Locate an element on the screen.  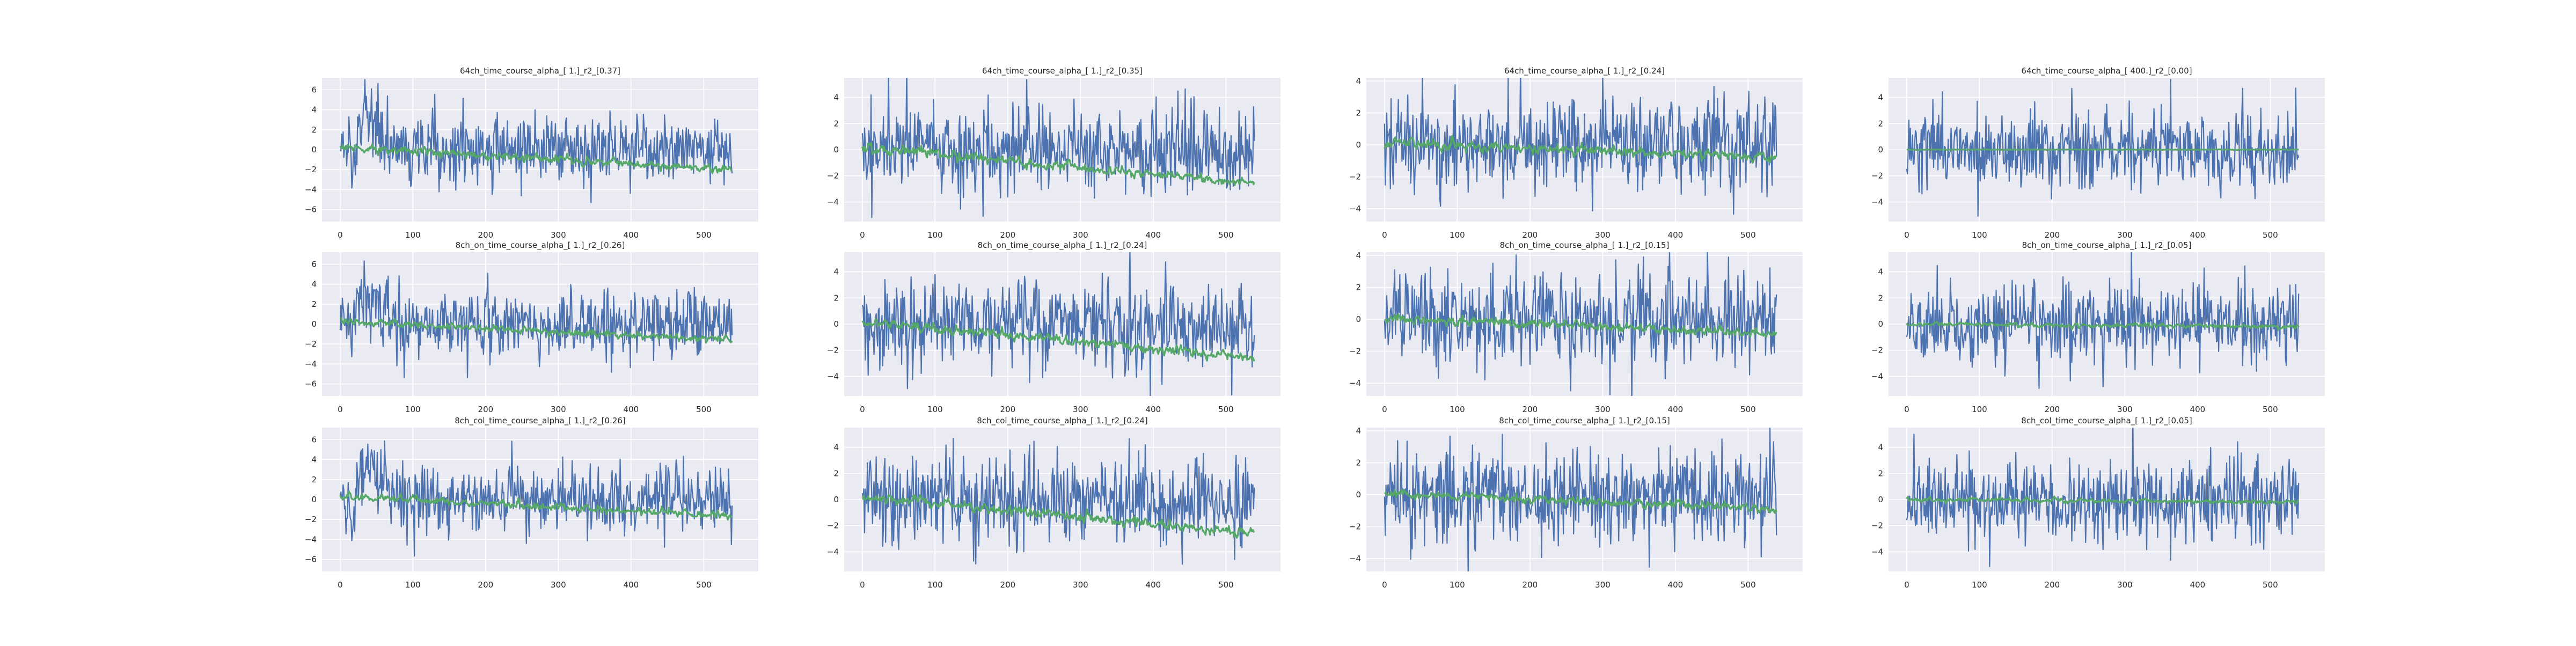
subplot-title: 8ch_on_time_course_alpha_[ 1.]_r2_[0.05] is located at coordinates (2107, 245).